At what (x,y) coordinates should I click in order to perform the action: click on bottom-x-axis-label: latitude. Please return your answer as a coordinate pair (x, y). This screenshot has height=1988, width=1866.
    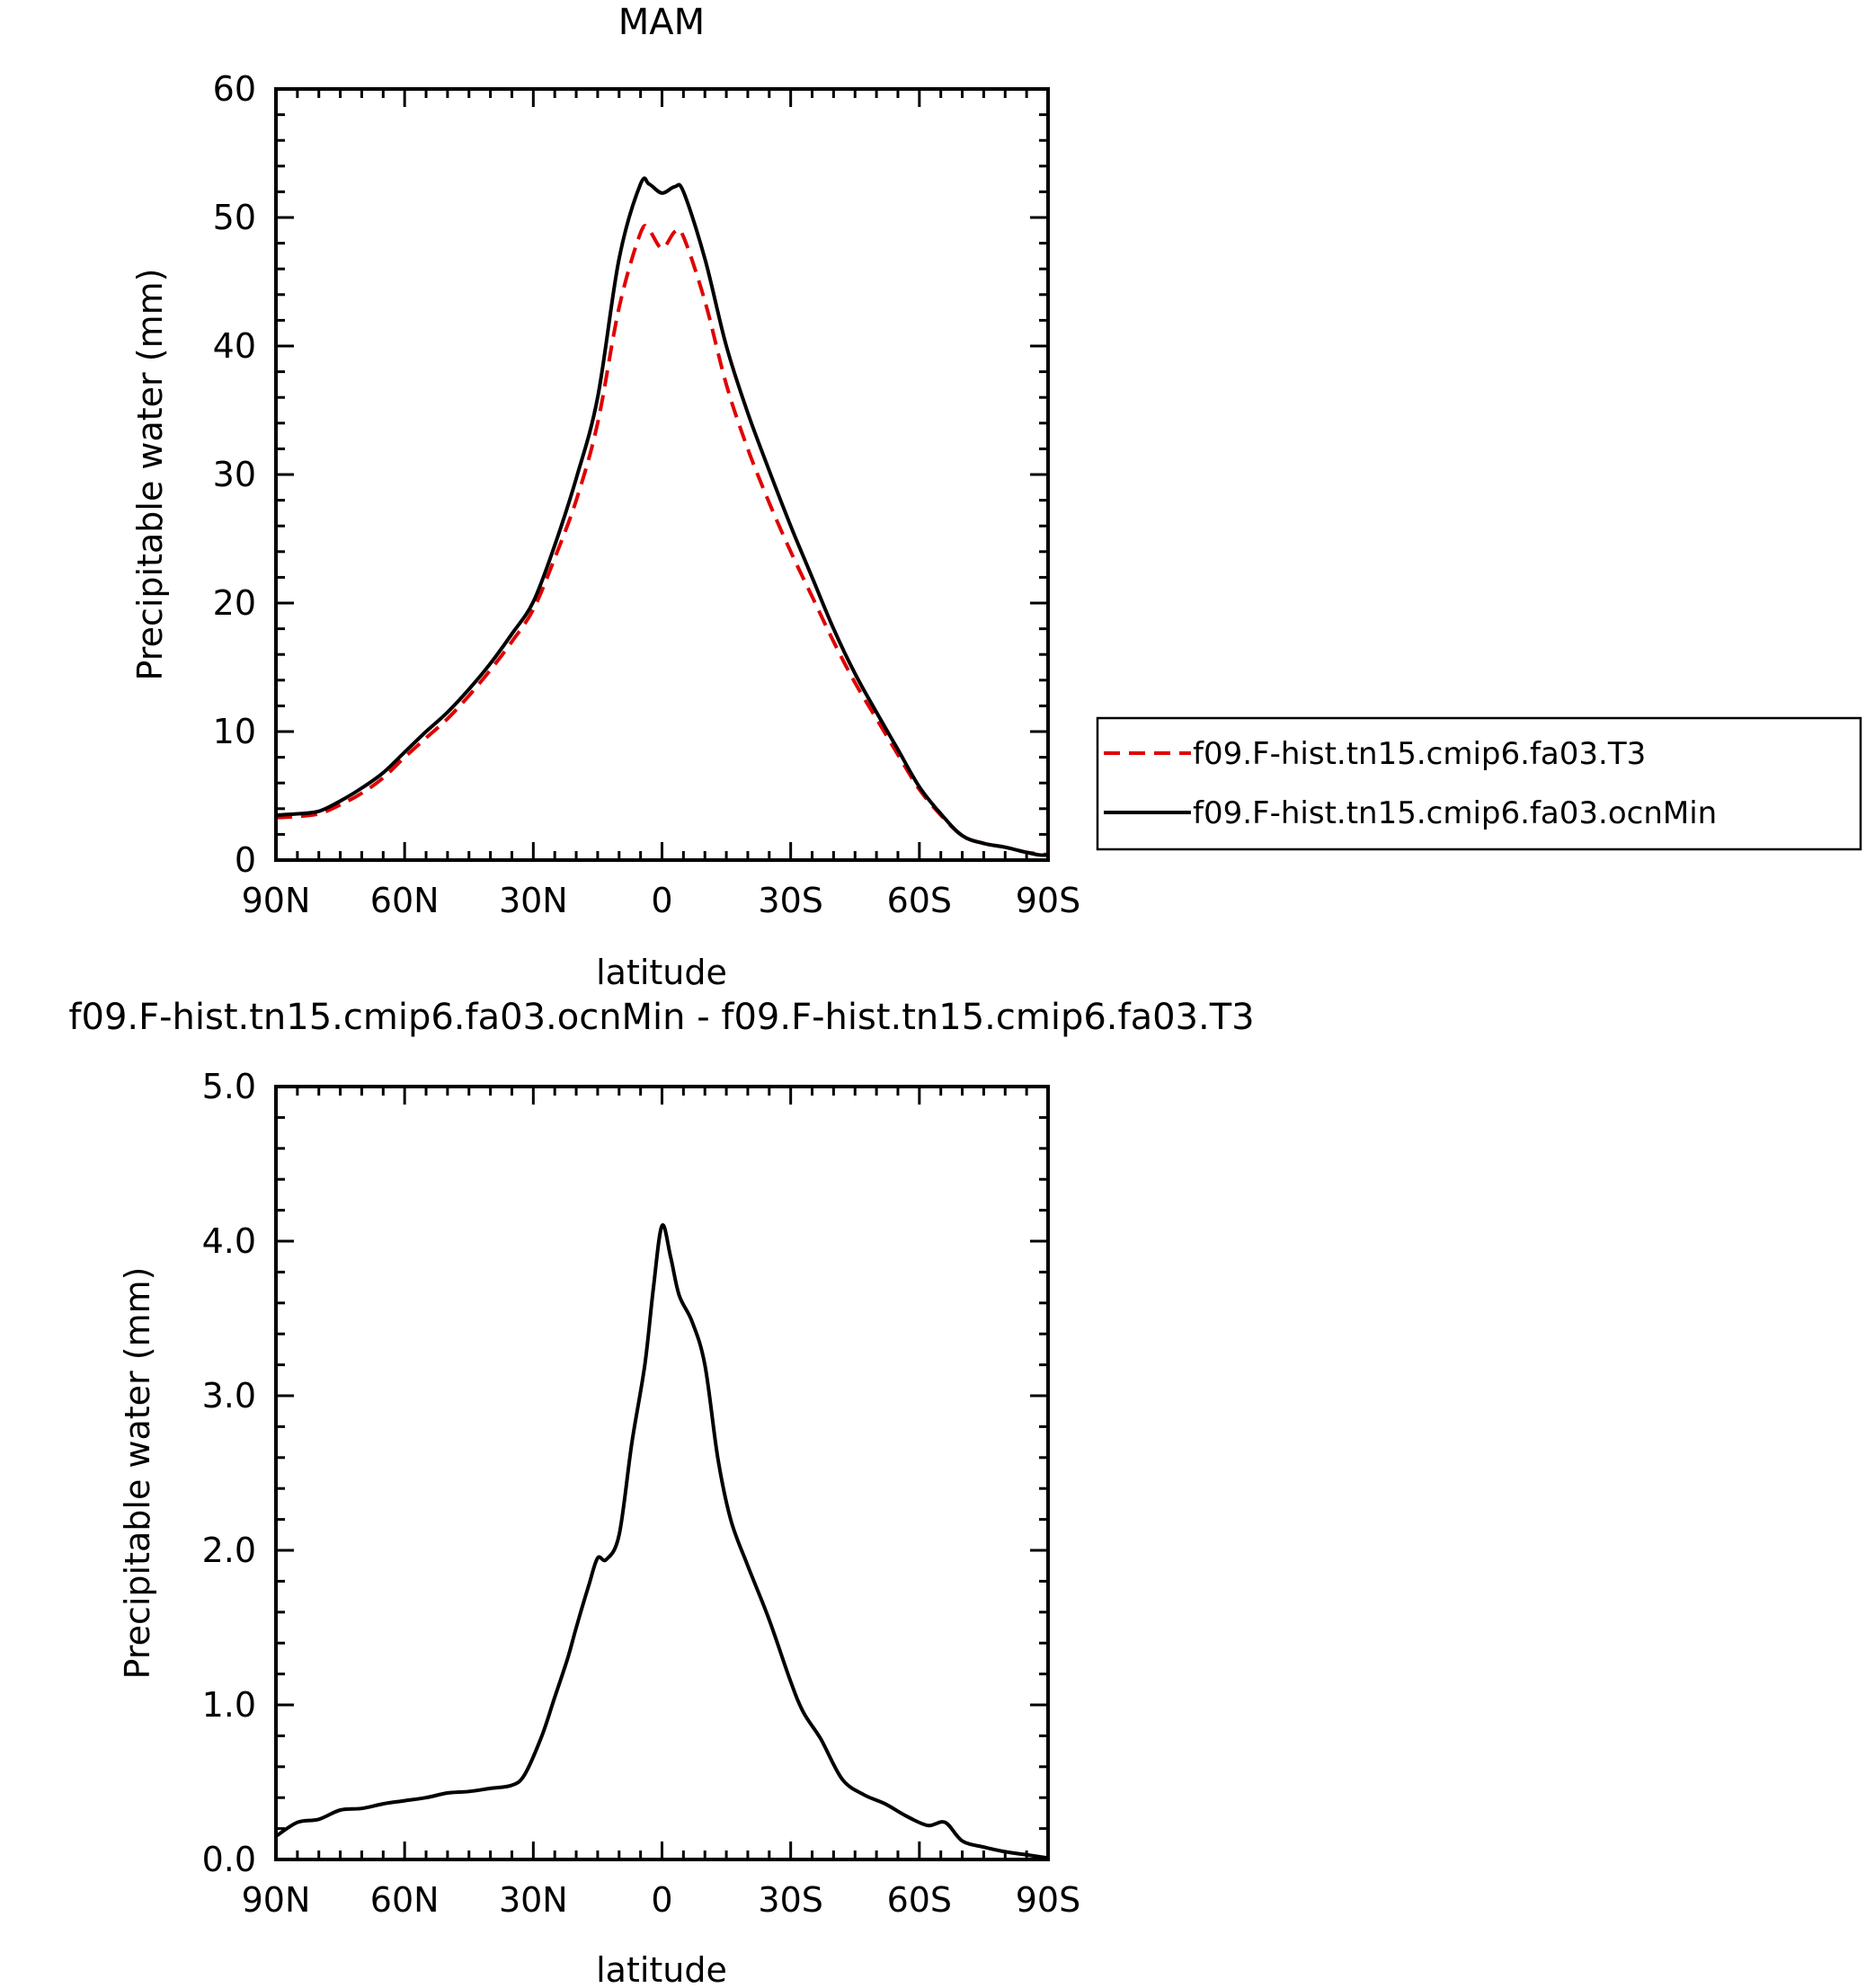
    Looking at the image, I should click on (661, 1969).